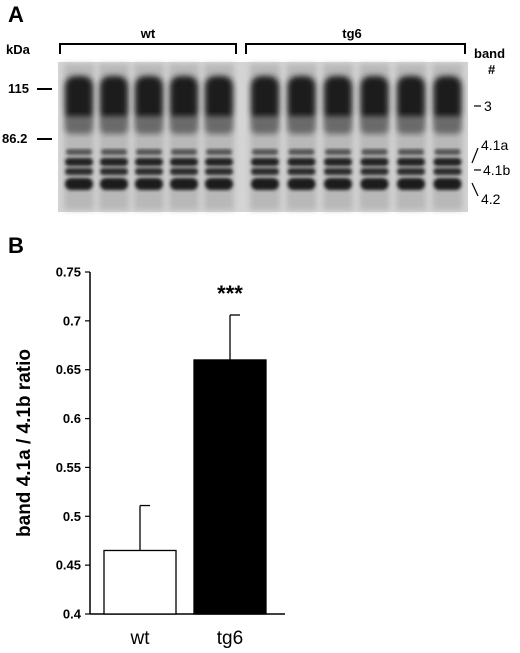  I want to click on y-axis-title: band 4.1a / 4.1b ratio, so click(24, 443).